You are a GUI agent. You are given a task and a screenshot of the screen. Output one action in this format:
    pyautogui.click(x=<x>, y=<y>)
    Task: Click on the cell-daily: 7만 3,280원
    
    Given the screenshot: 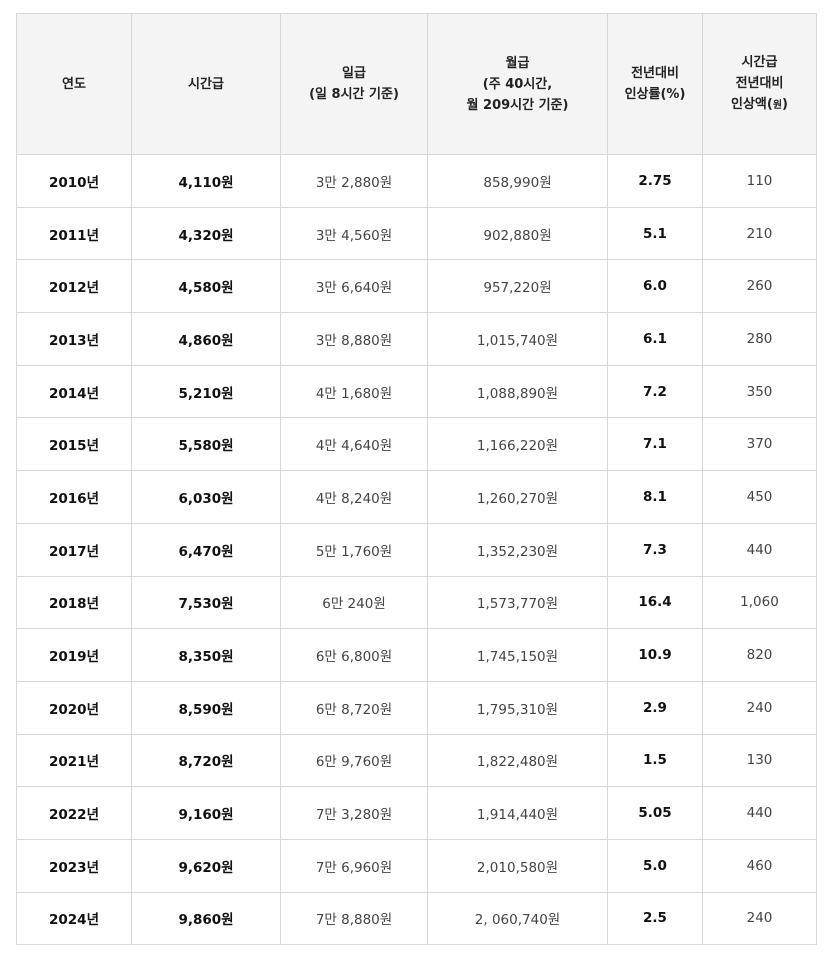 What is the action you would take?
    pyautogui.click(x=354, y=813)
    